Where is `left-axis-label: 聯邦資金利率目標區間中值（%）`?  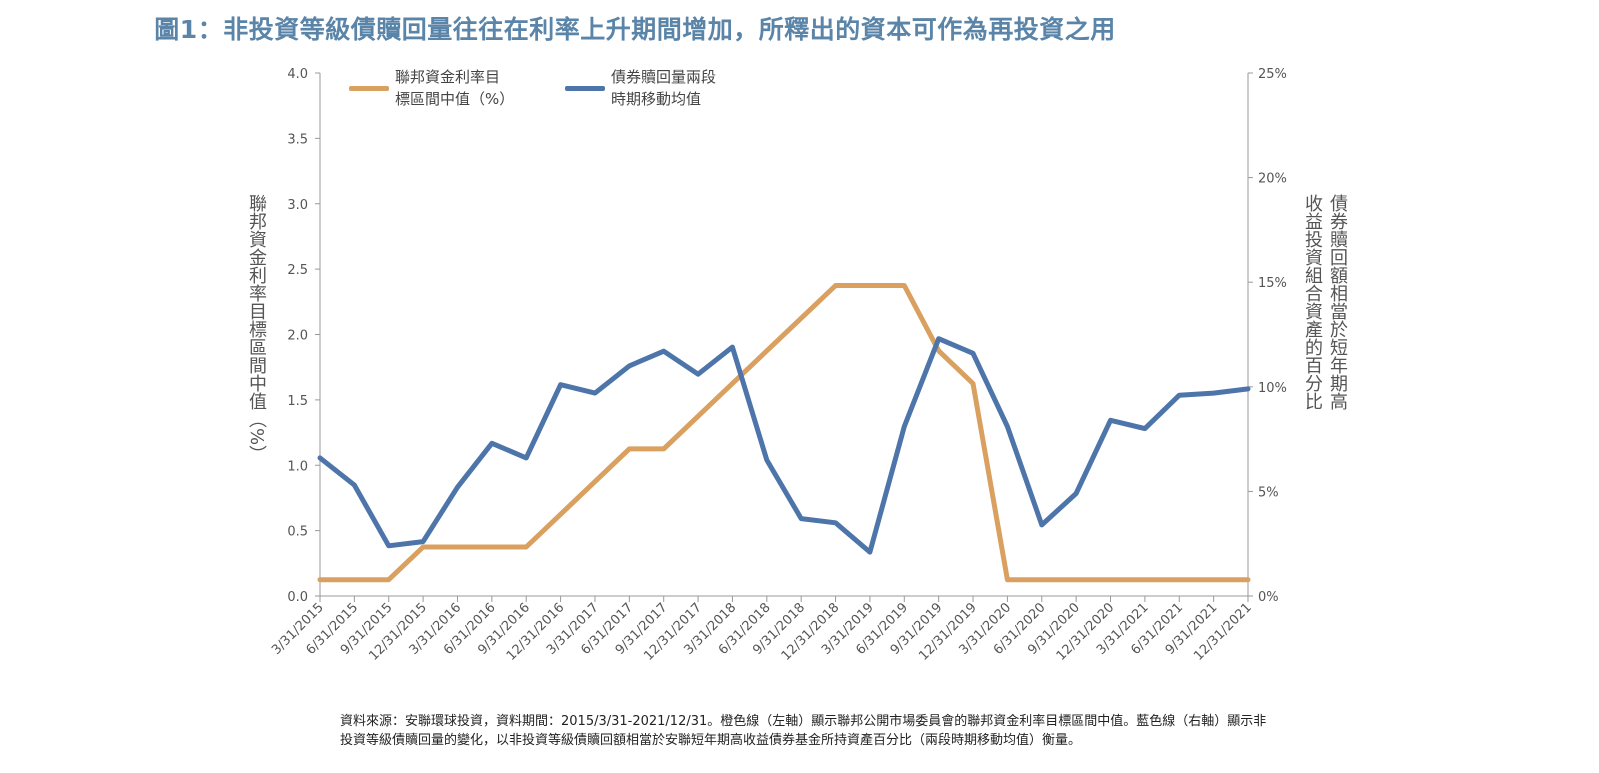
left-axis-label: 聯邦資金利率目標區間中值（%） is located at coordinates (256, 329).